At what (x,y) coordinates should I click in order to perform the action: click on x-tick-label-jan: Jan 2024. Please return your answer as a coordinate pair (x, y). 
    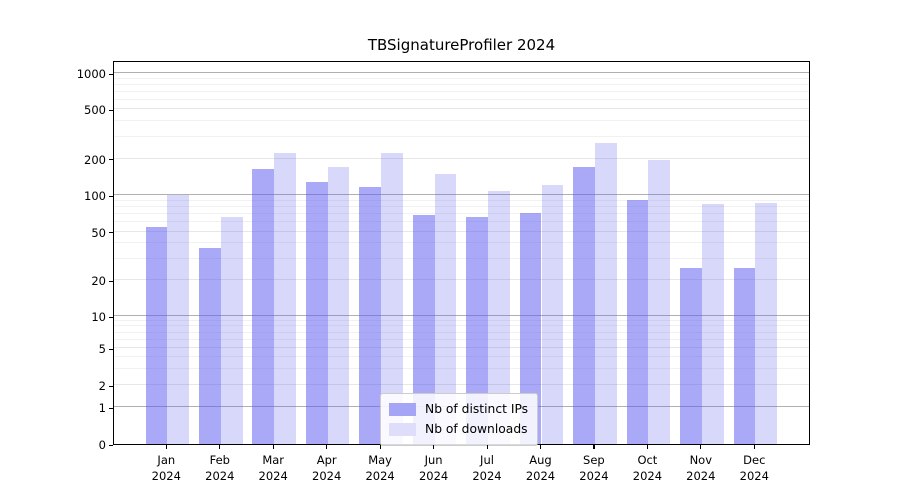
    Looking at the image, I should click on (166, 468).